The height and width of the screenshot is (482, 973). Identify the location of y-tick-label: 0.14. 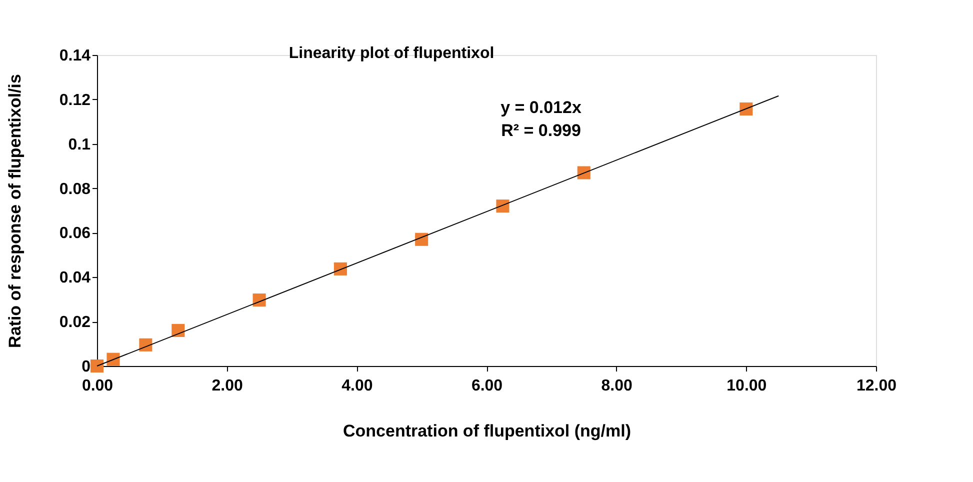
(75, 56).